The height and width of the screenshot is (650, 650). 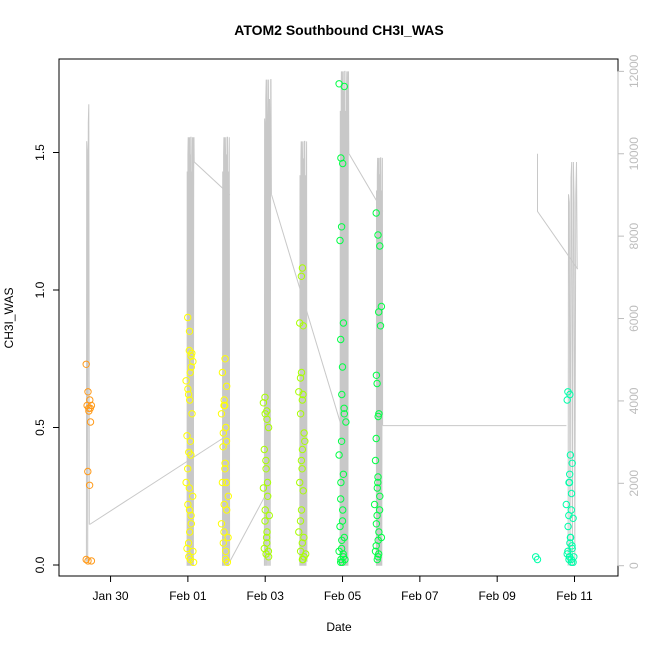 I want to click on y-axis-label: CH3I_WAS, so click(x=9, y=318).